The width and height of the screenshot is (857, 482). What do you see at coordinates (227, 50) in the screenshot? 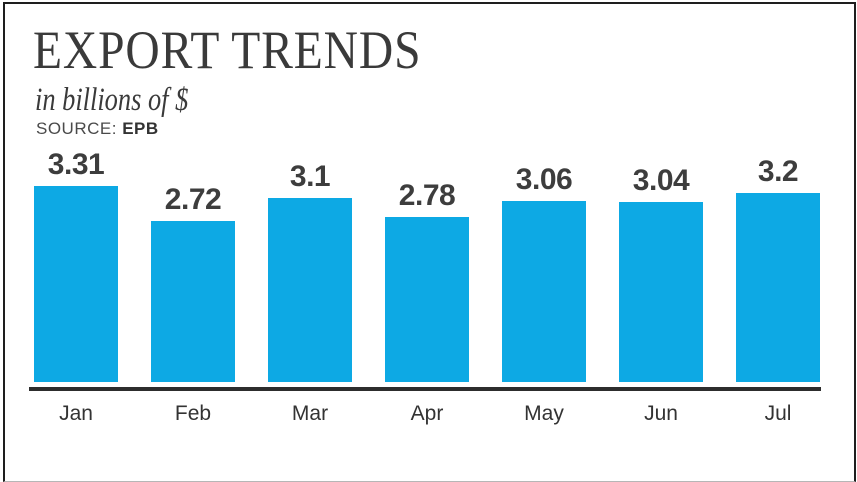
I see `chart-title: EXPORT TRENDS` at bounding box center [227, 50].